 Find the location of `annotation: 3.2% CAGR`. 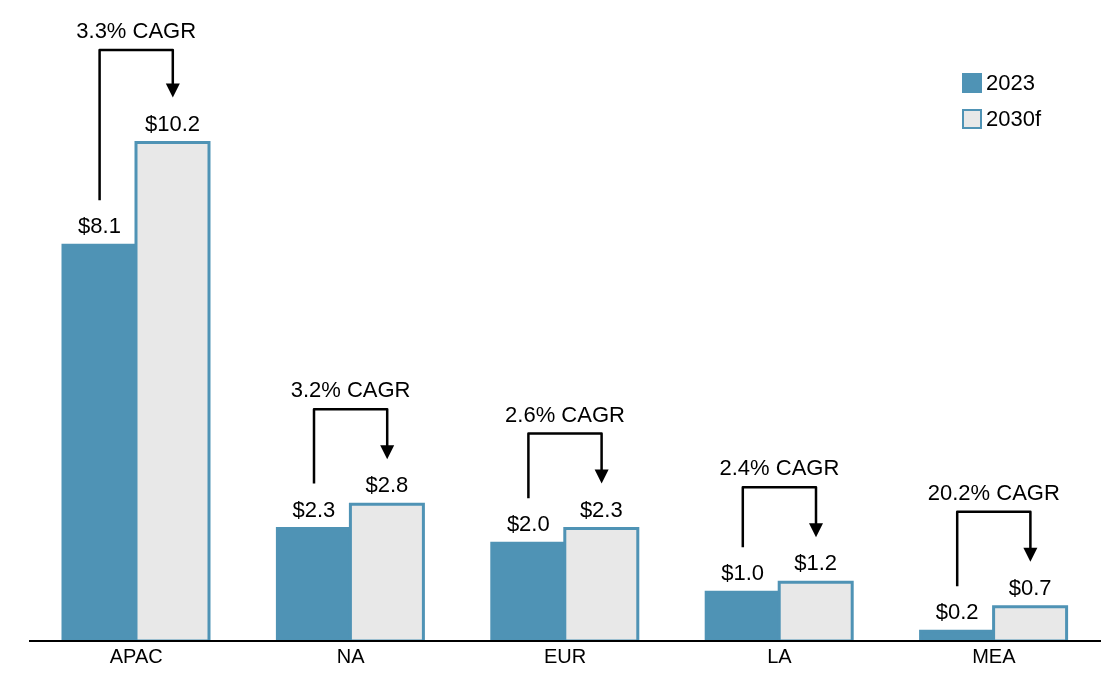

annotation: 3.2% CAGR is located at coordinates (350, 390).